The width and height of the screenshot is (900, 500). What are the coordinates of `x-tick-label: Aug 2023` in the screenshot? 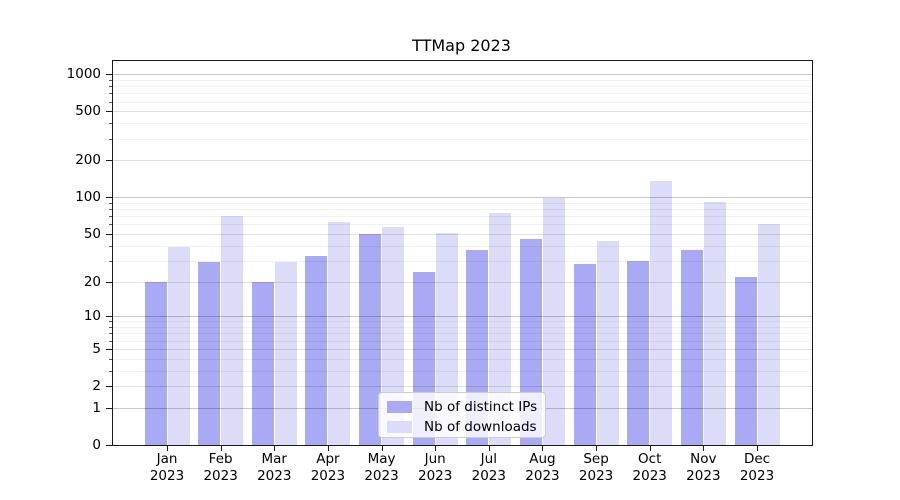 It's located at (542, 467).